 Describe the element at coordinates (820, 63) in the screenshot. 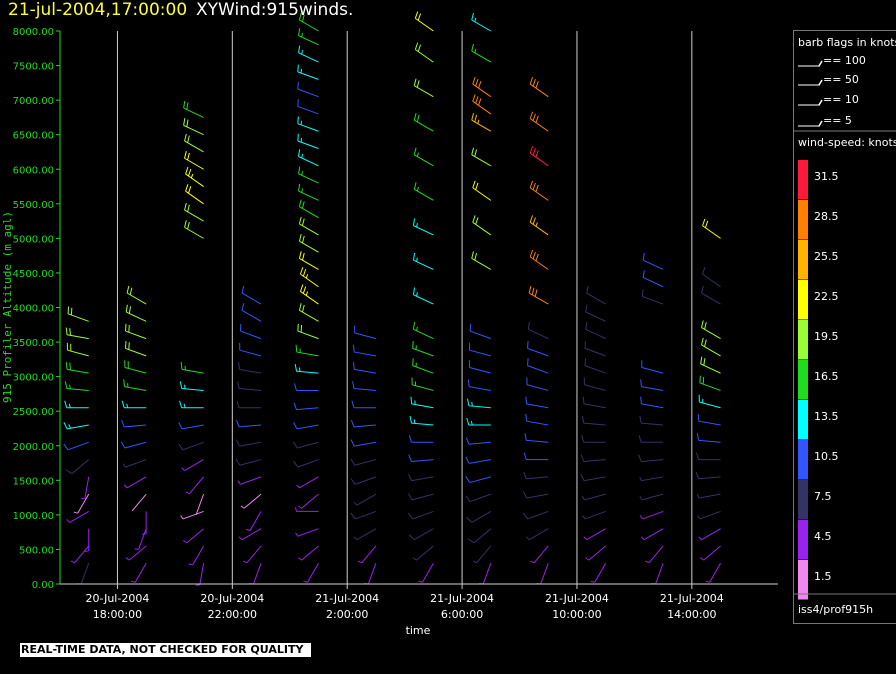

I see `barb-legend-flag` at that location.